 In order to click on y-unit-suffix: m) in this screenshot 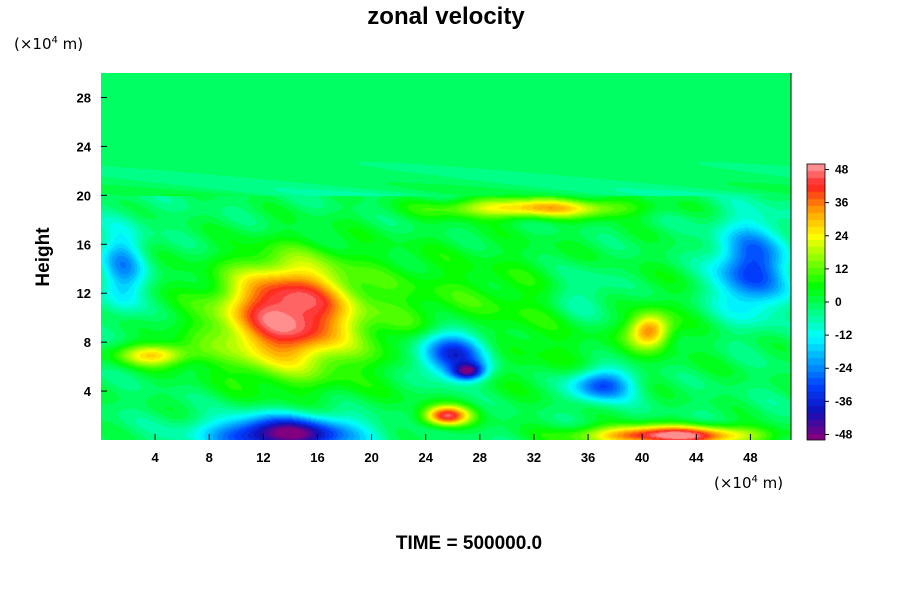, I will do `click(70, 44)`.